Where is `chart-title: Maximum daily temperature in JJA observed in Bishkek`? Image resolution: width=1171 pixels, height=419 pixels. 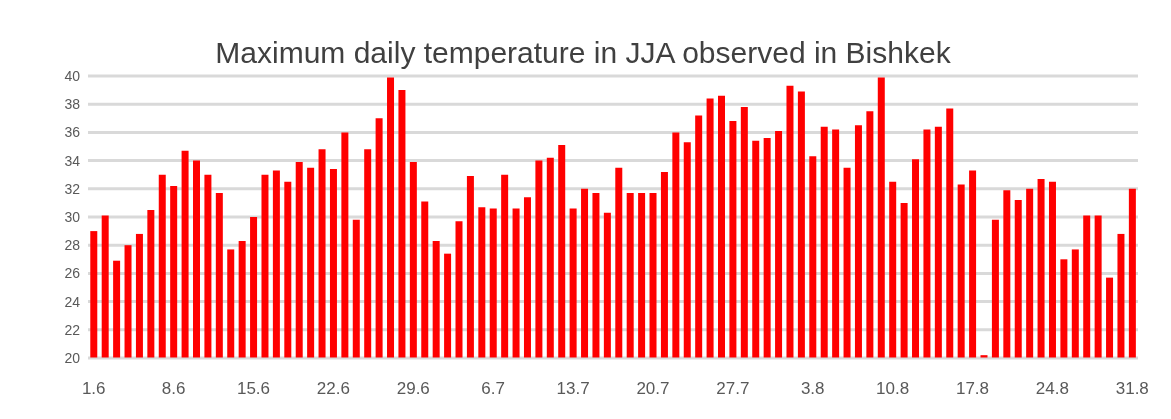 chart-title: Maximum daily temperature in JJA observed in Bishkek is located at coordinates (583, 52).